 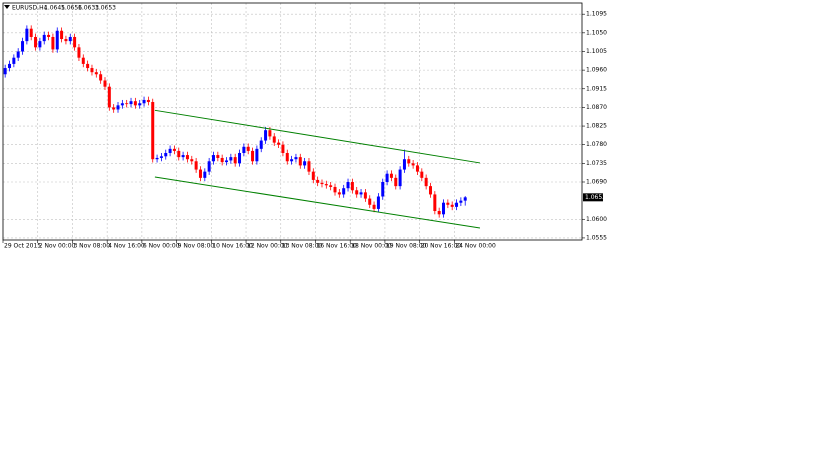 What do you see at coordinates (30, 8) in the screenshot?
I see `symbol-title: EURUSD,H4` at bounding box center [30, 8].